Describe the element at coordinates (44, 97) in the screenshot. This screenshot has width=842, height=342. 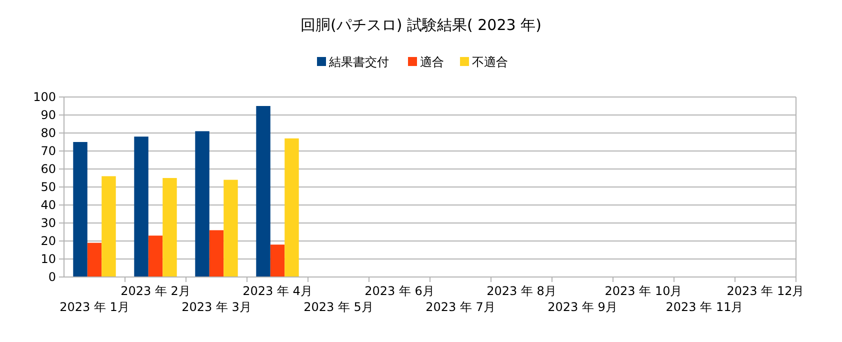
I see `y-tick-label: 100` at that location.